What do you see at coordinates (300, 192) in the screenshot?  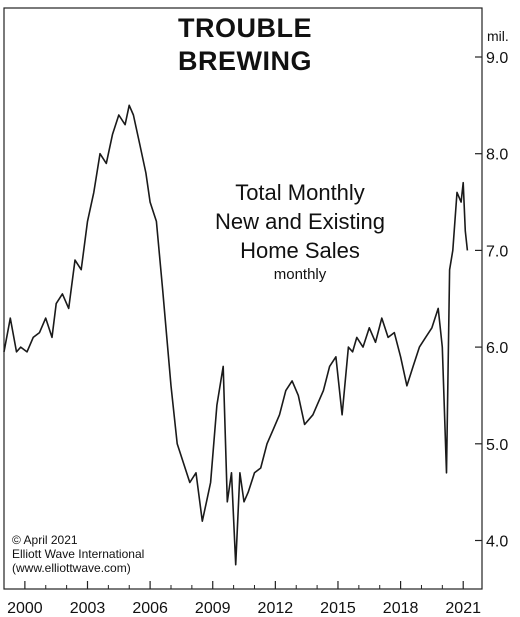 I see `subtitle-line-1: Total Monthly` at bounding box center [300, 192].